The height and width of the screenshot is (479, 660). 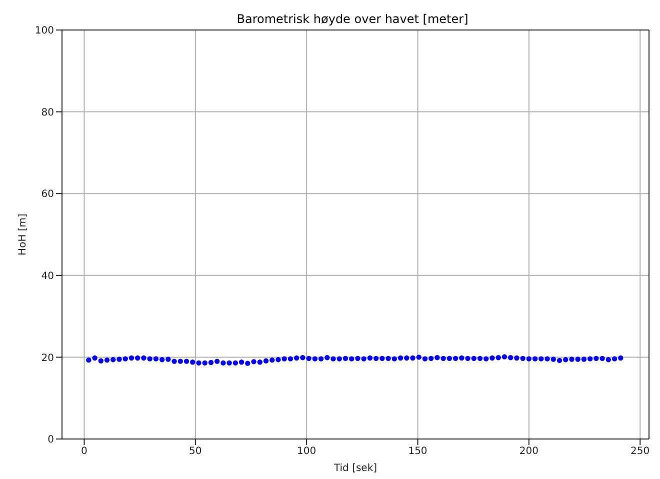 I want to click on y-axis-title: HoH [m], so click(x=23, y=234).